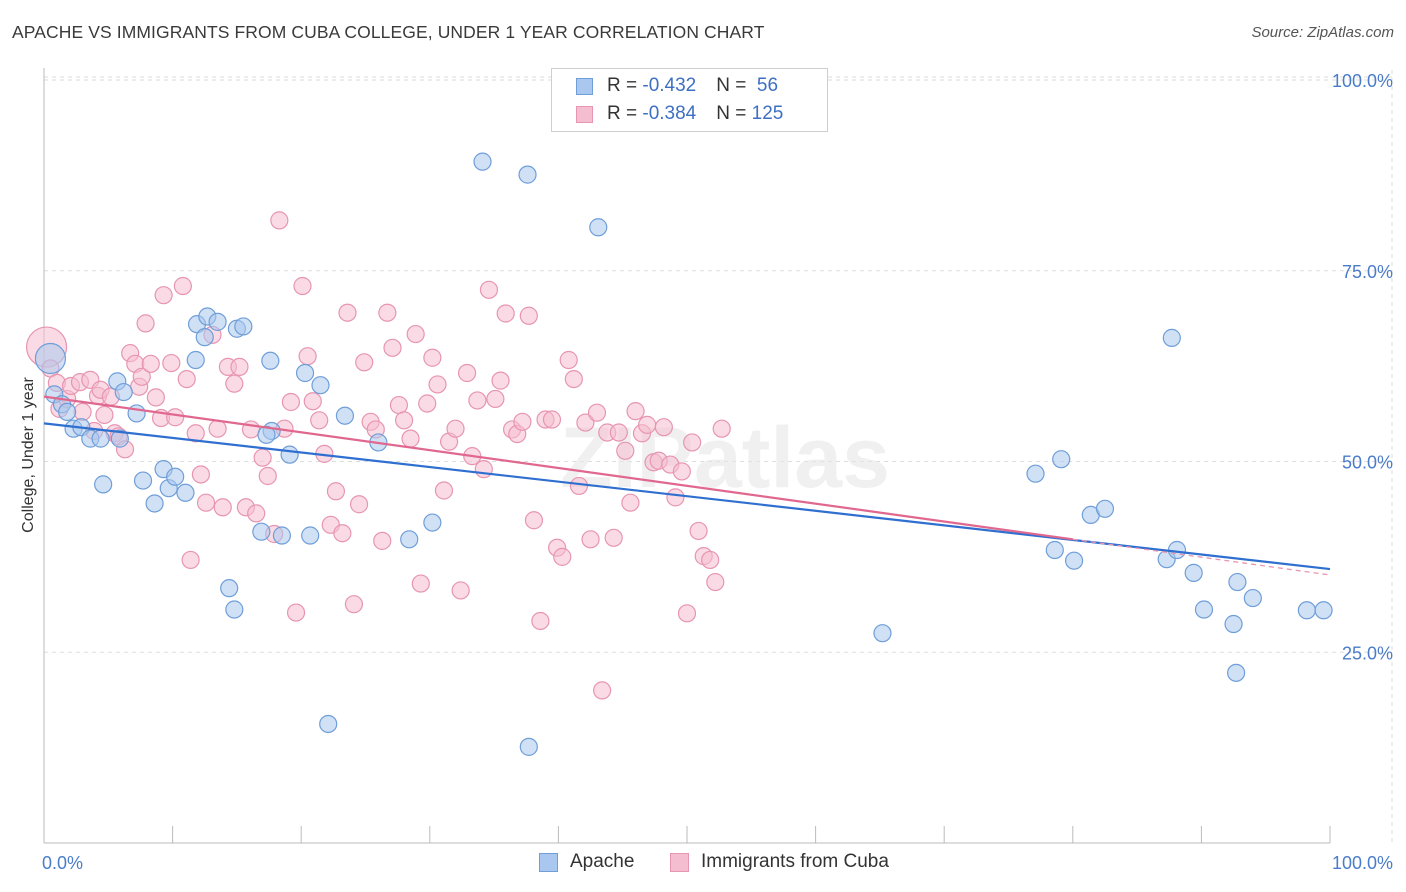 This screenshot has width=1406, height=892. Describe the element at coordinates (1362, 863) in the screenshot. I see `x-tick-label-max: 100.0%` at that location.